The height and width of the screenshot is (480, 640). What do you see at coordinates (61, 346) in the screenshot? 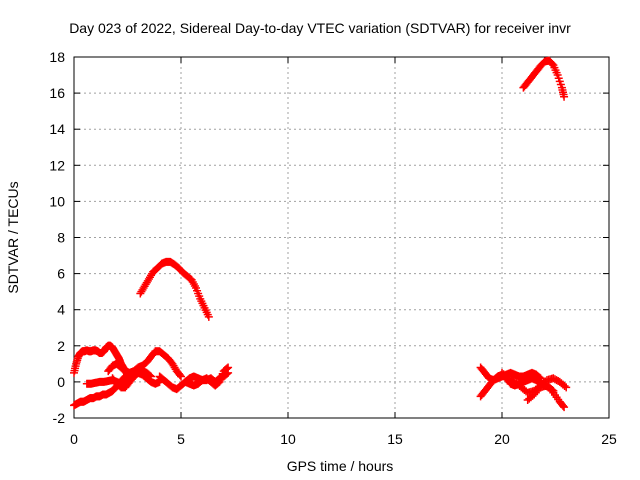
I see `y-tick-label: 2` at bounding box center [61, 346].